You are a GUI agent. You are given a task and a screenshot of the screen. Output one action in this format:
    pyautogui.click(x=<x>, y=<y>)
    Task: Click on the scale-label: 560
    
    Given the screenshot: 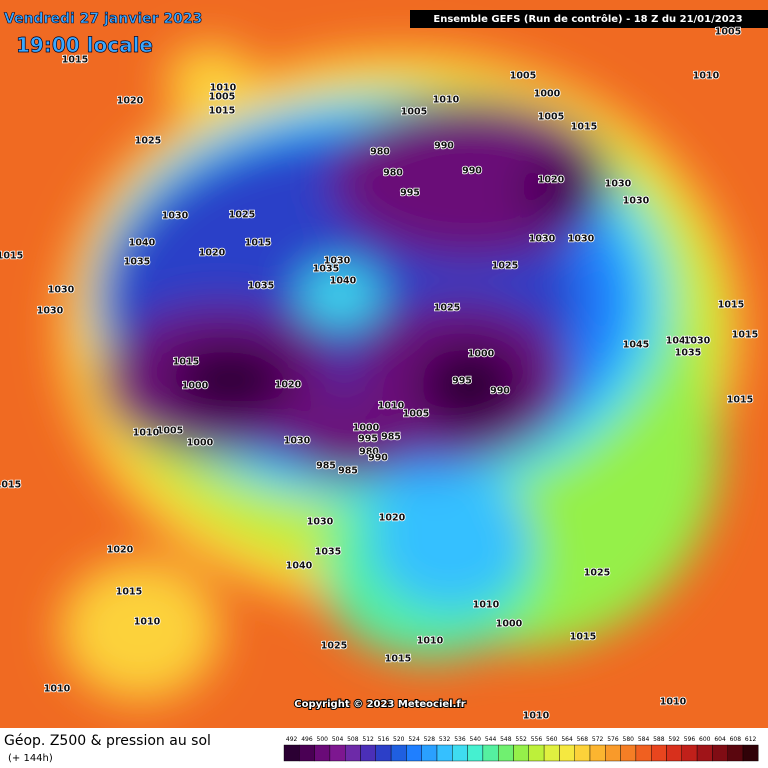 What is the action you would take?
    pyautogui.click(x=552, y=739)
    